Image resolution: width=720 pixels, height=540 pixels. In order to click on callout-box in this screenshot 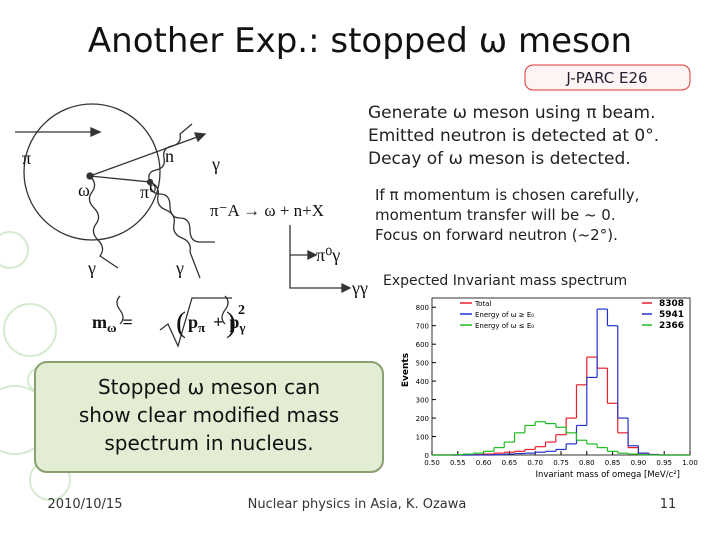, I will do `click(209, 417)`.